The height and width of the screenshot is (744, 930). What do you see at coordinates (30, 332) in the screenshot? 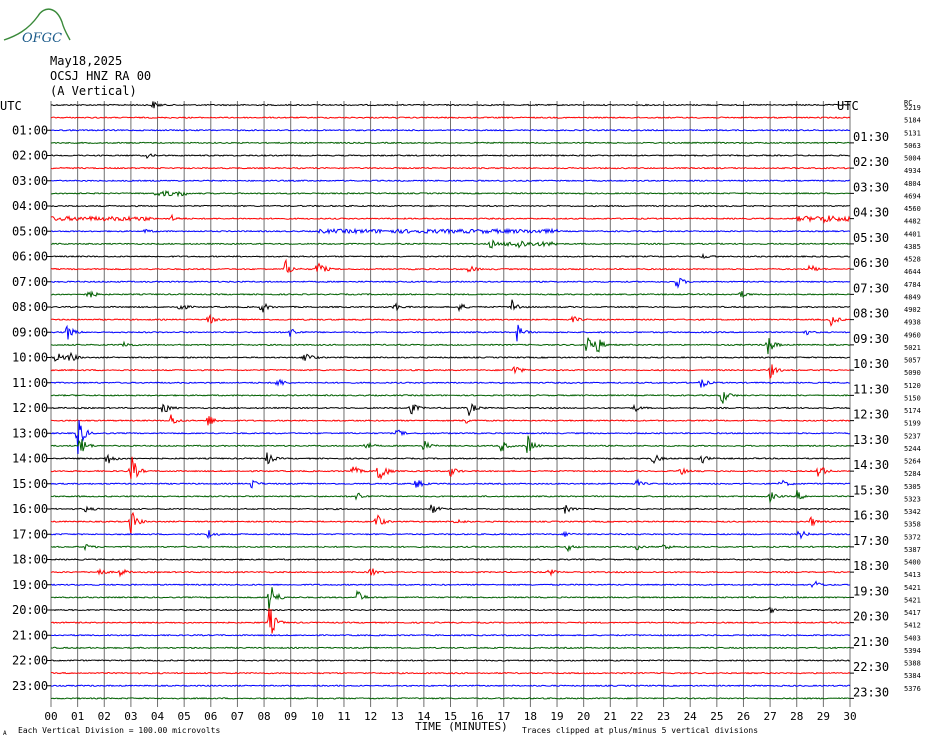
I see `left-time-label: 09:00` at bounding box center [30, 332].